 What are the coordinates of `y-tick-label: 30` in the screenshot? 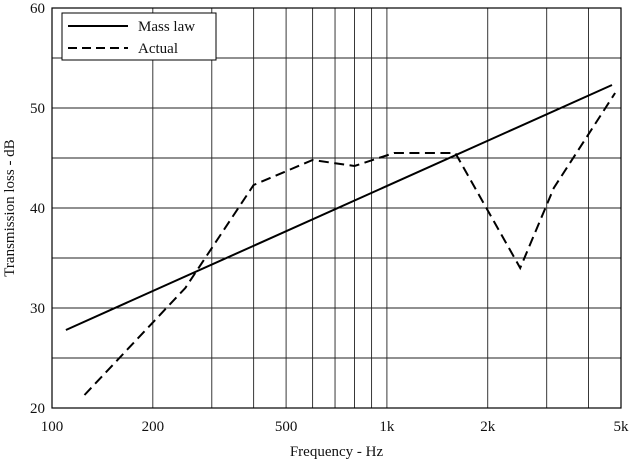 It's located at (37, 309).